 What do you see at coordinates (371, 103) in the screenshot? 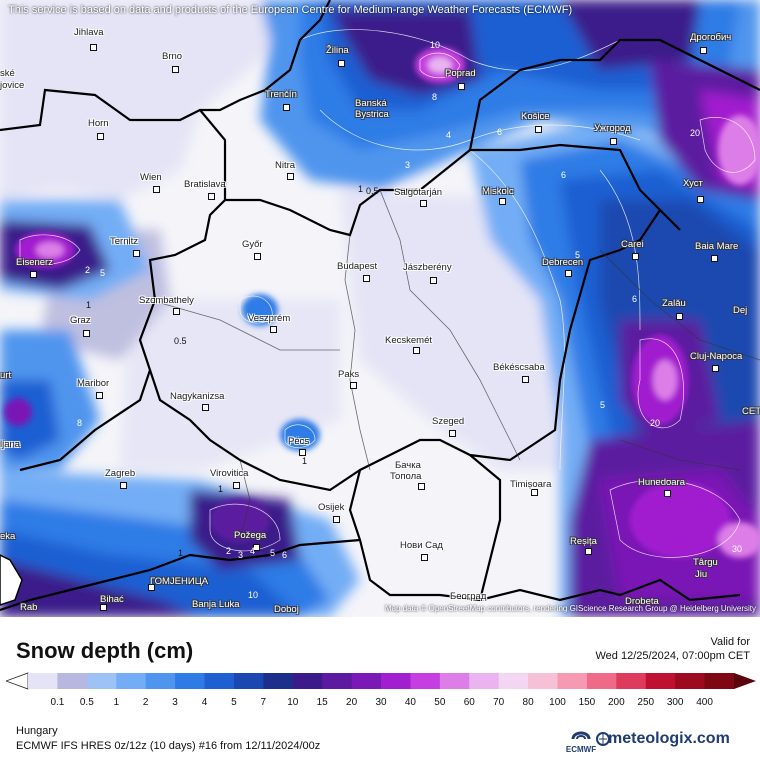
I see `city-label-banska: Banská` at bounding box center [371, 103].